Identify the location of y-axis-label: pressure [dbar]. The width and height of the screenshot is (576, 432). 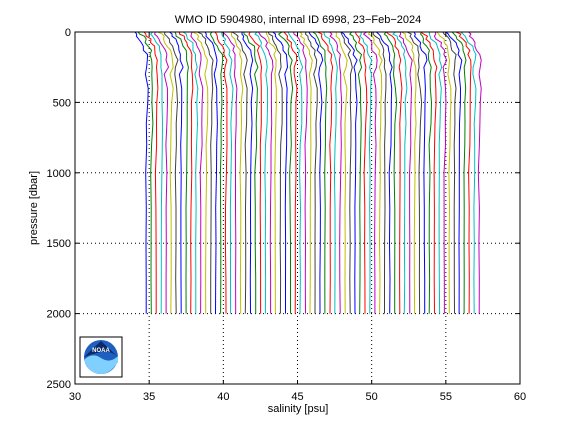
(34, 208).